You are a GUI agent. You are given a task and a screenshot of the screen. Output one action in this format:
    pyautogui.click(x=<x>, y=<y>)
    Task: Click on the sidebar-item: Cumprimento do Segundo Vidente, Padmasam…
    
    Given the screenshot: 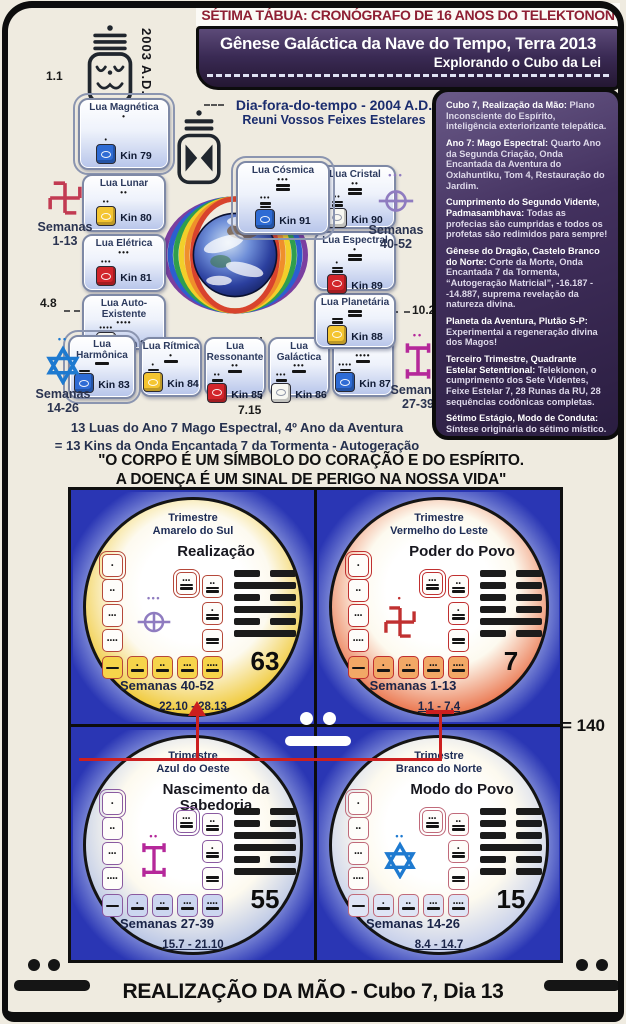 What is the action you would take?
    pyautogui.click(x=527, y=218)
    